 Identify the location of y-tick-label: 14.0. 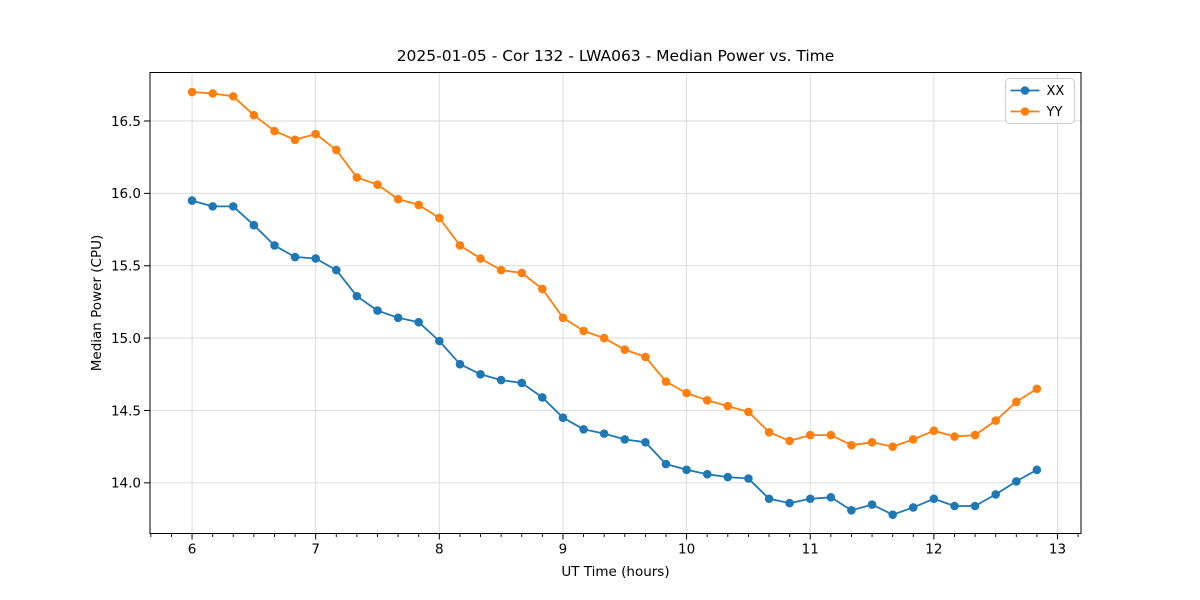
(126, 484).